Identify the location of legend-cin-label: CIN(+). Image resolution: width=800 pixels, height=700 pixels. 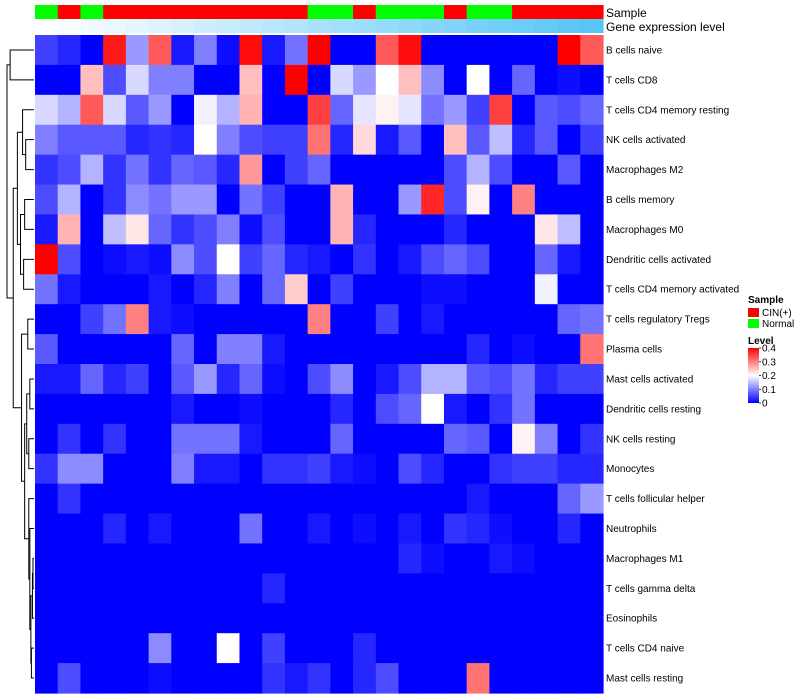
(777, 313).